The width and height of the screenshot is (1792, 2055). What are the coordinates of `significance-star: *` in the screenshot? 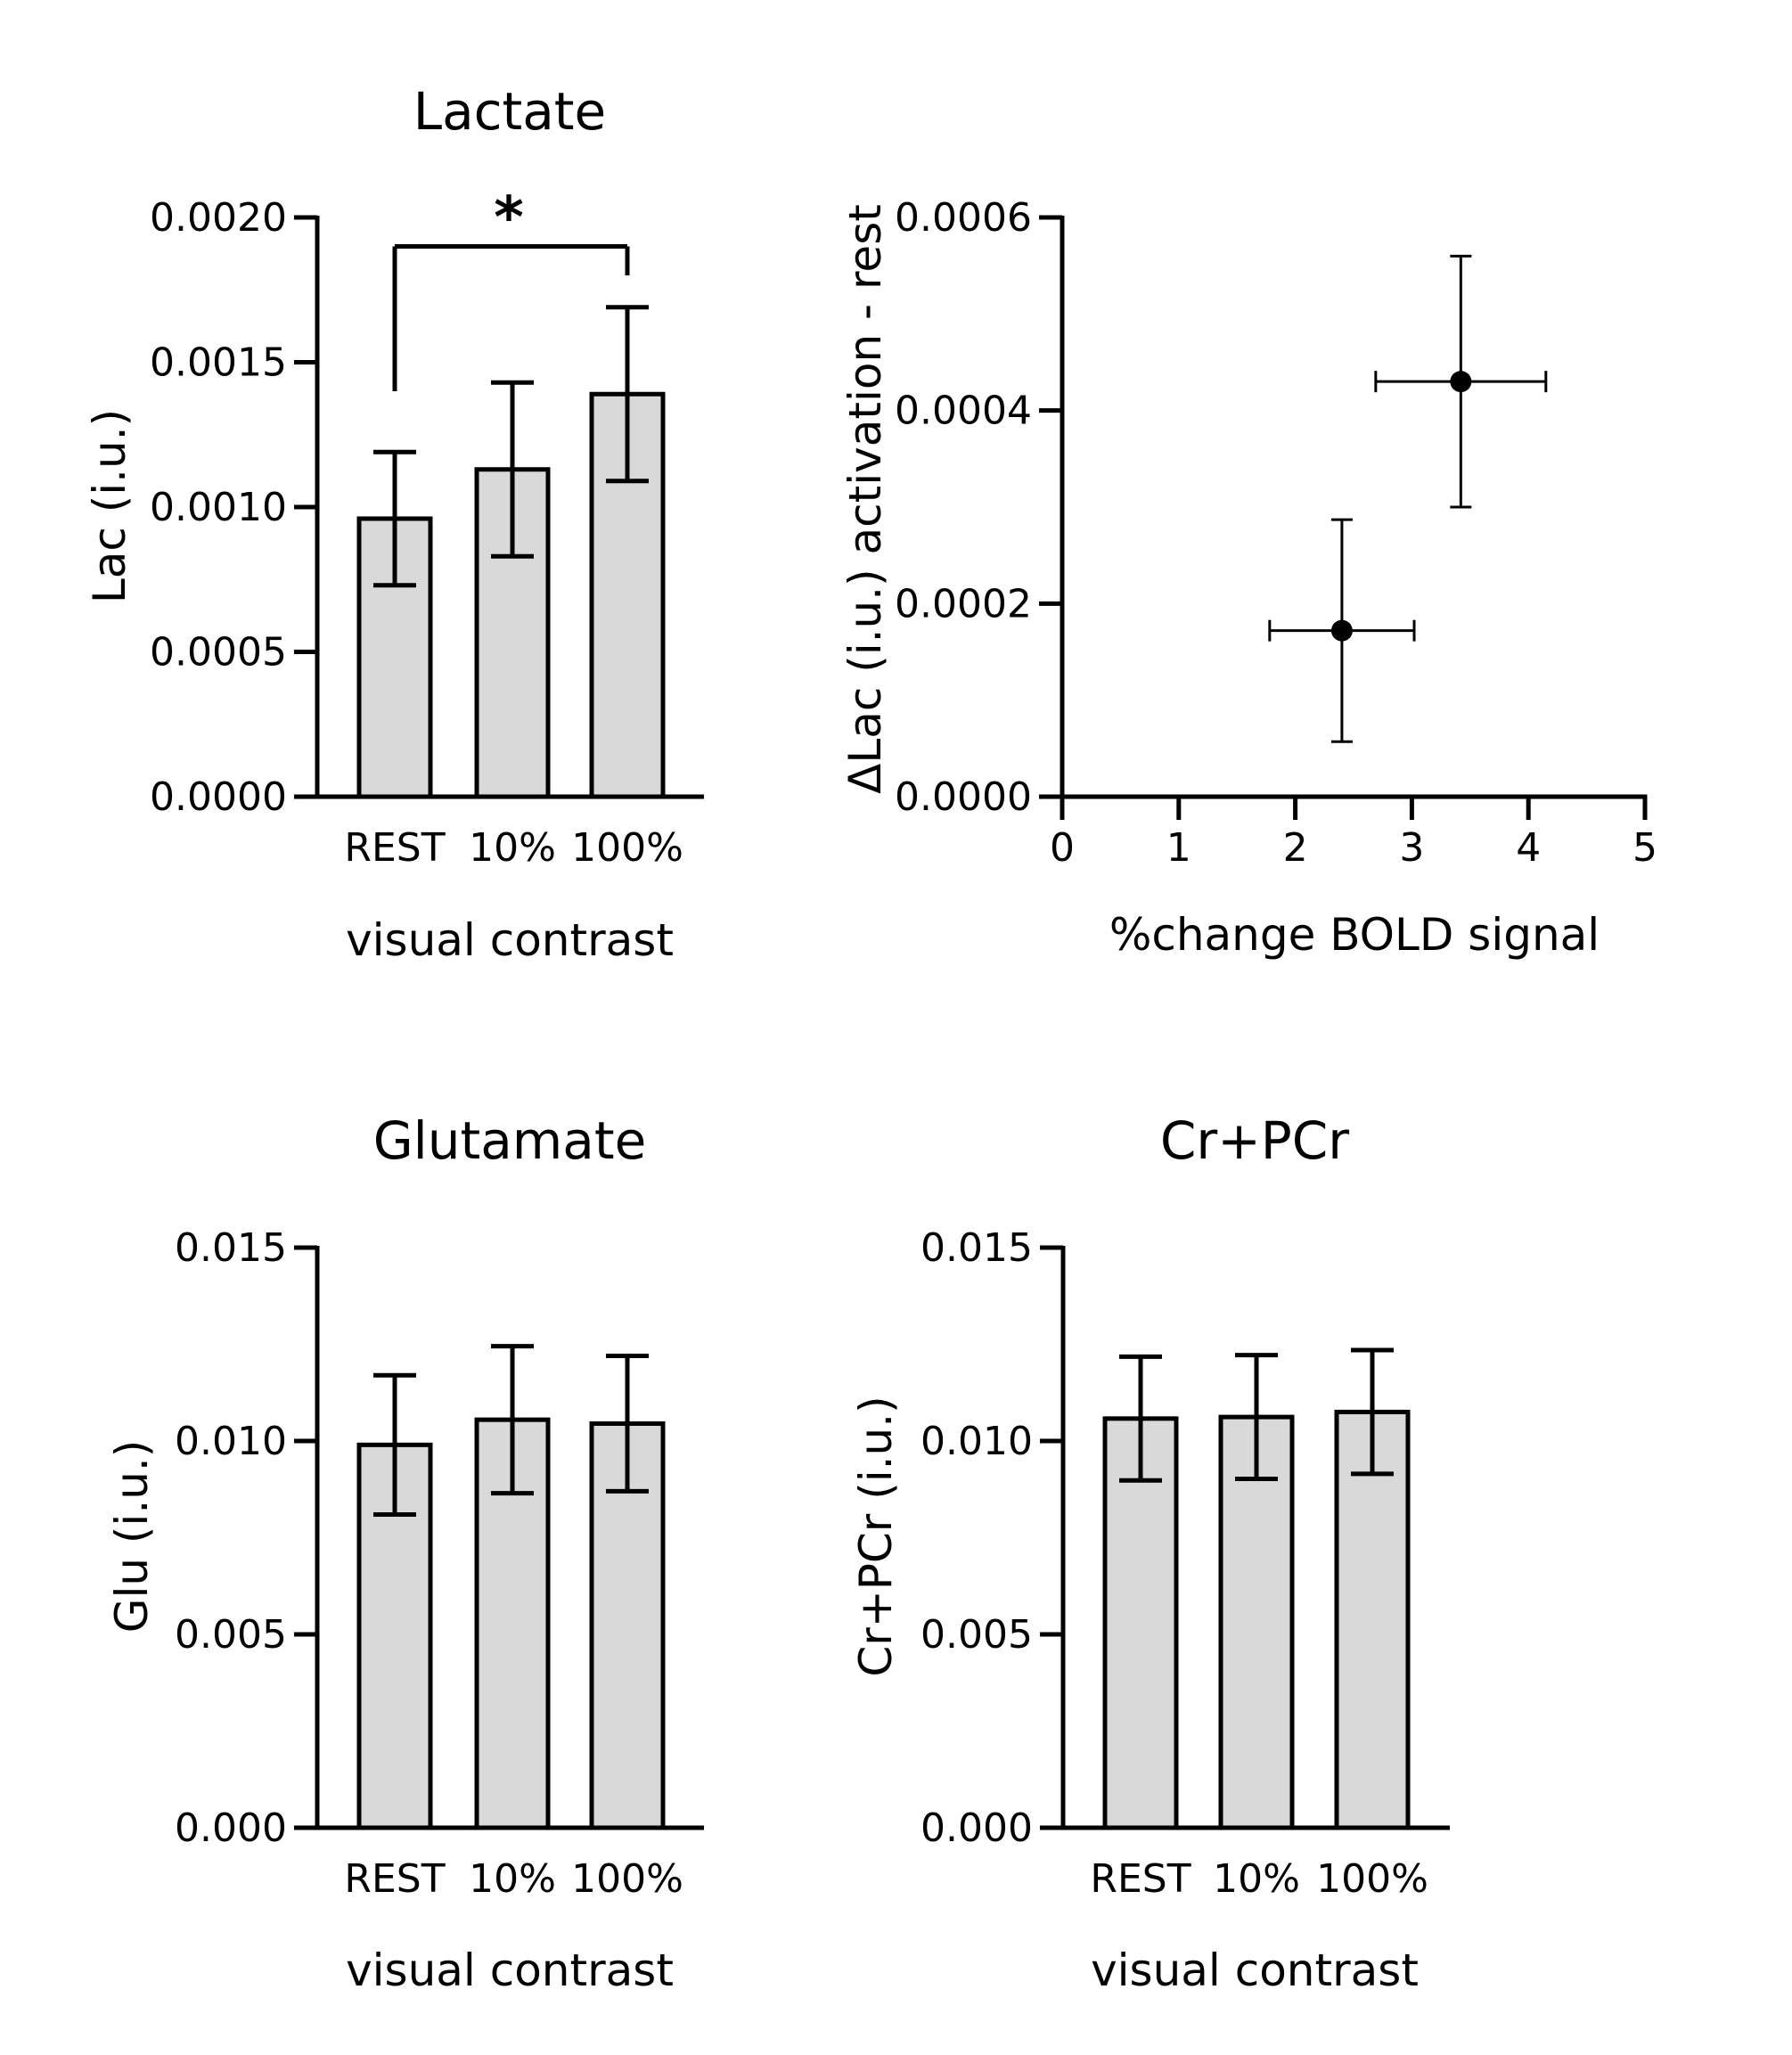 It's located at (508, 218).